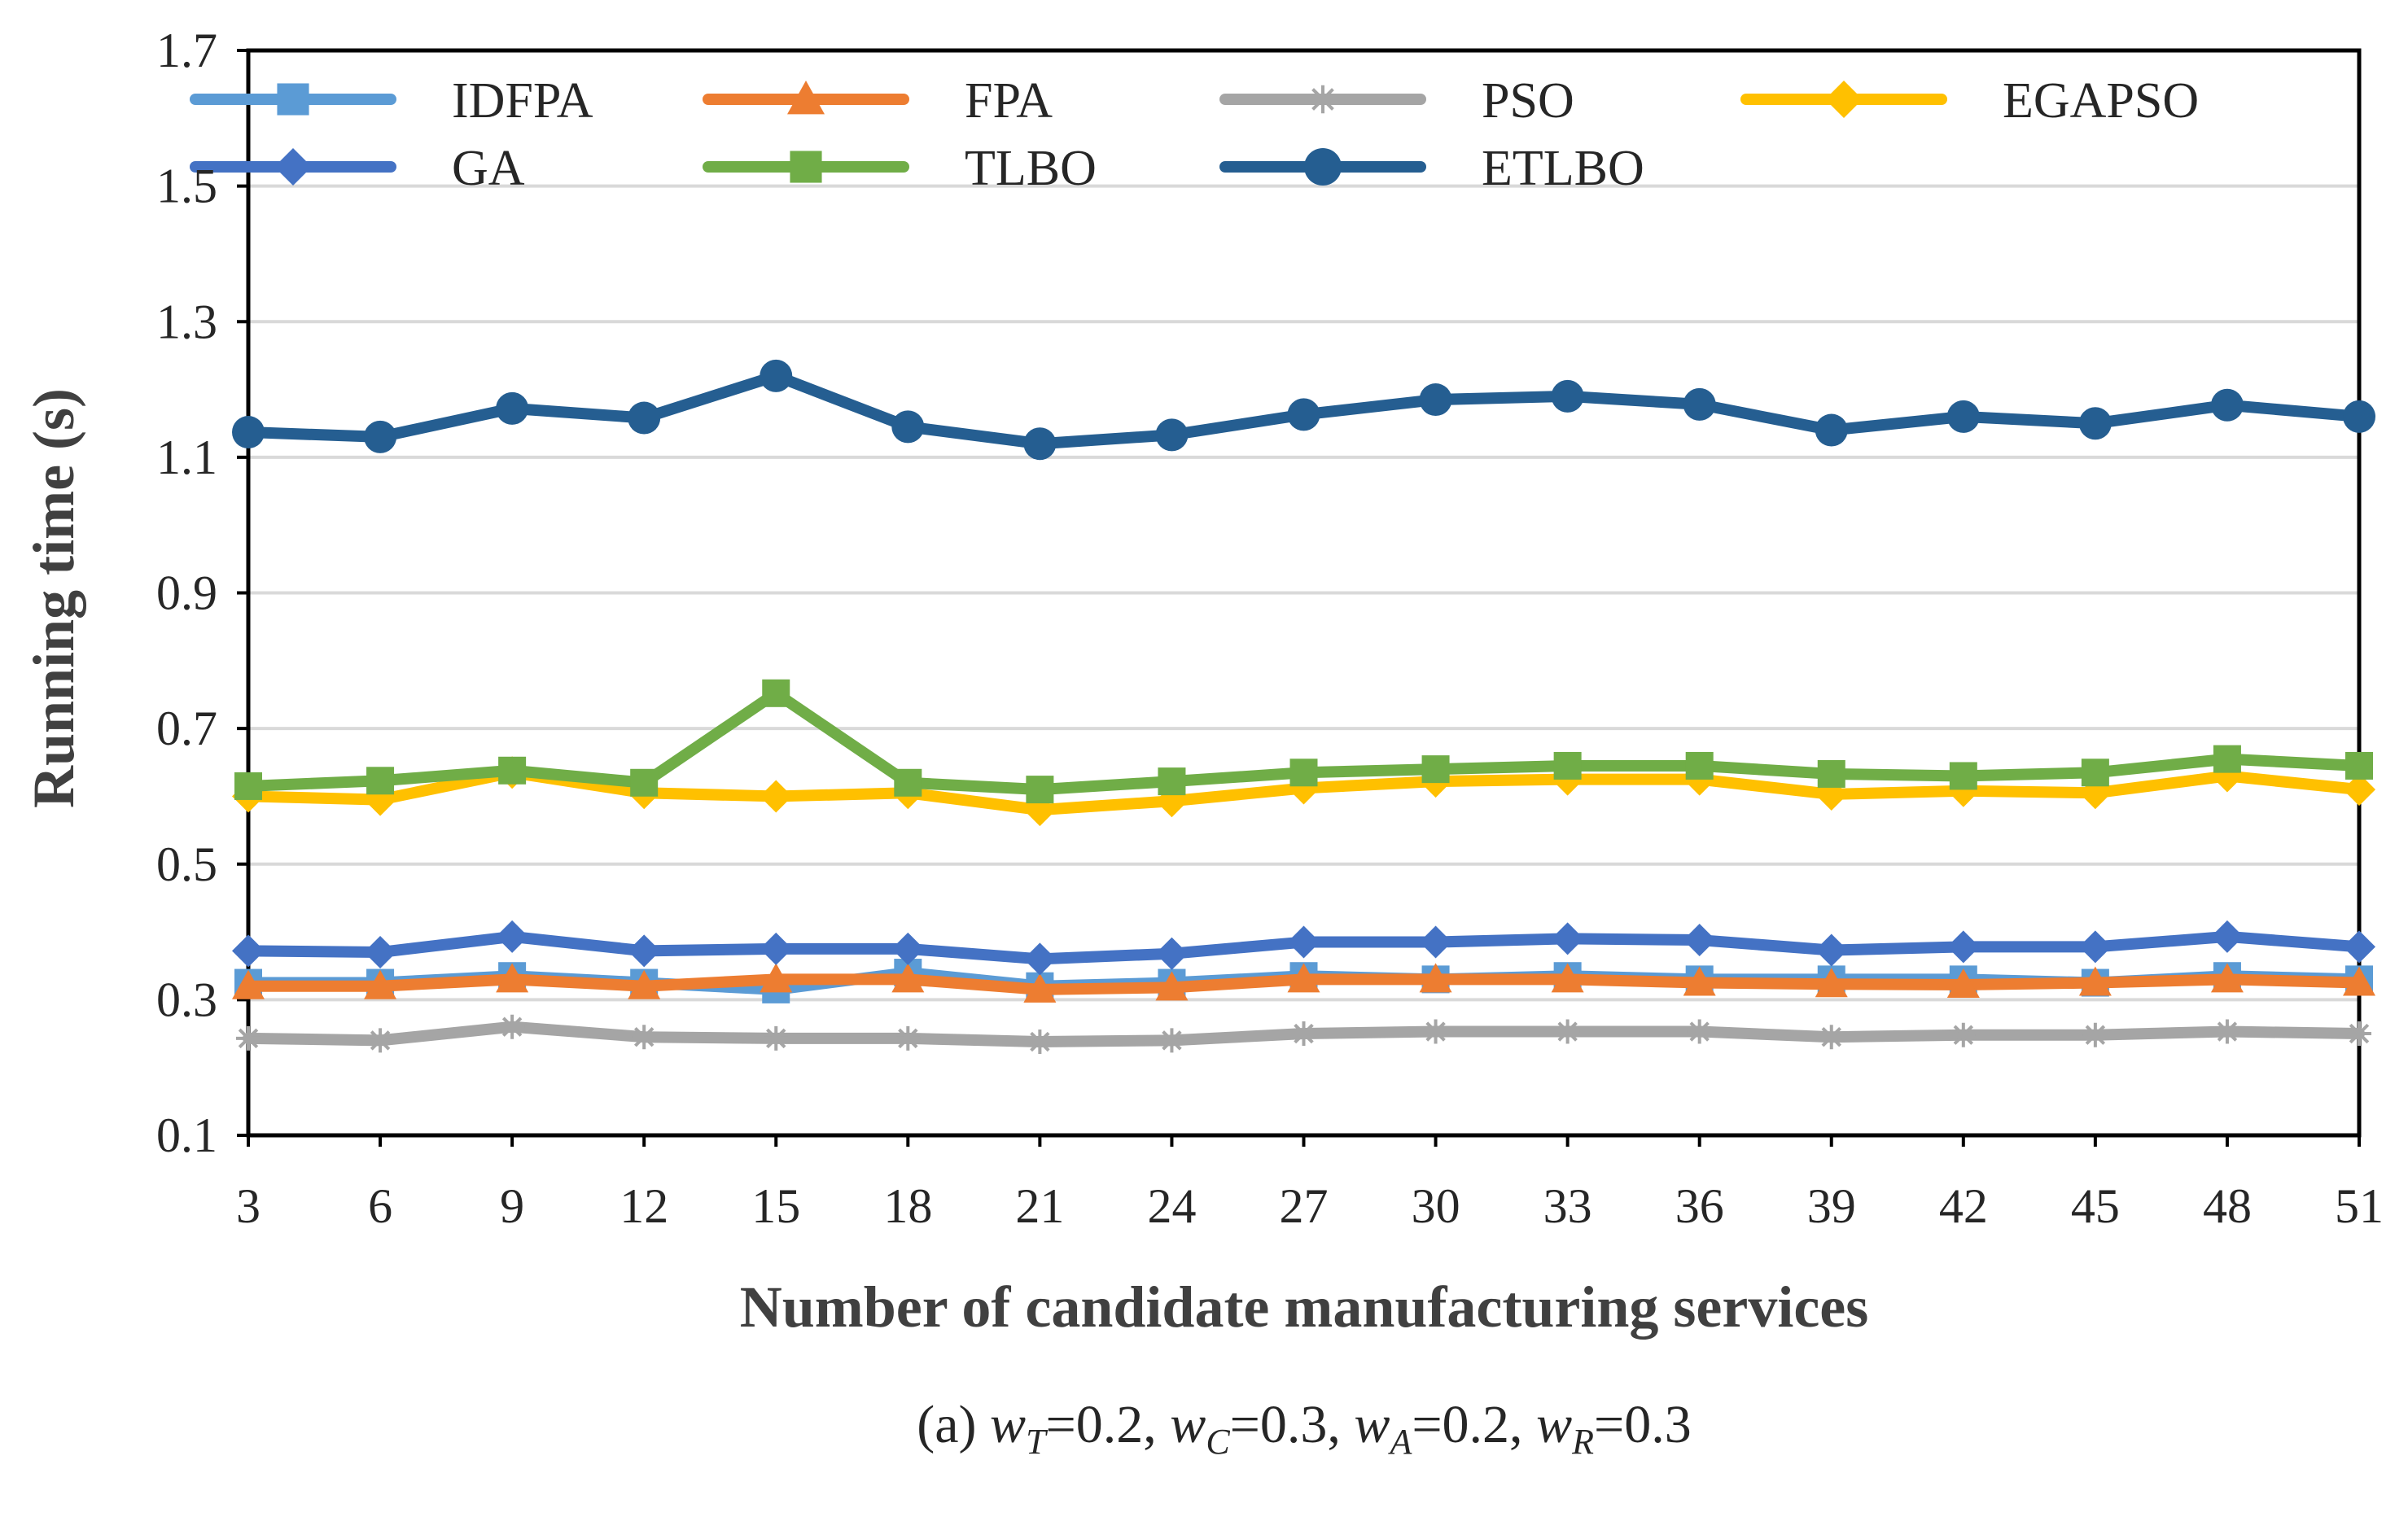 The image size is (2408, 1517). What do you see at coordinates (489, 168) in the screenshot?
I see `legend-label-ga: GA` at bounding box center [489, 168].